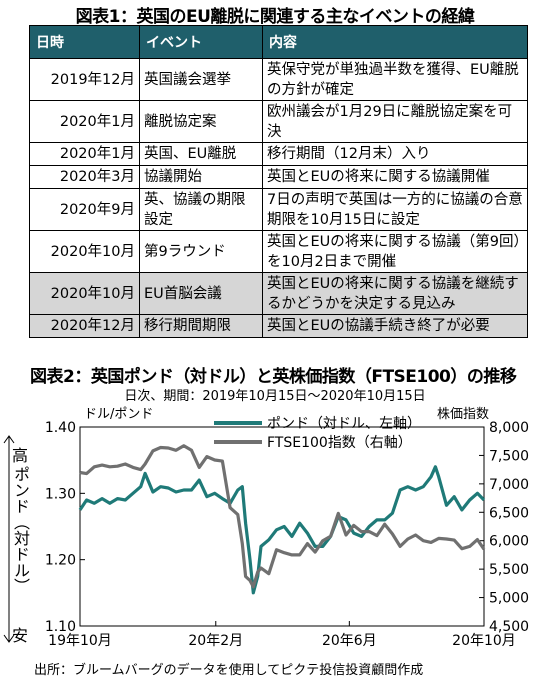 The height and width of the screenshot is (696, 550). Describe the element at coordinates (84, 177) in the screenshot. I see `row-date: 2020年3月` at that location.